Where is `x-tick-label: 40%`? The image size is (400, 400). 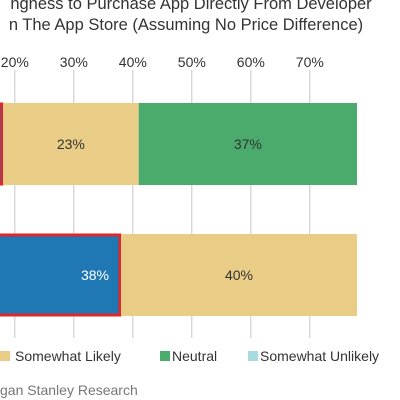
x-tick-label: 40% is located at coordinates (133, 62).